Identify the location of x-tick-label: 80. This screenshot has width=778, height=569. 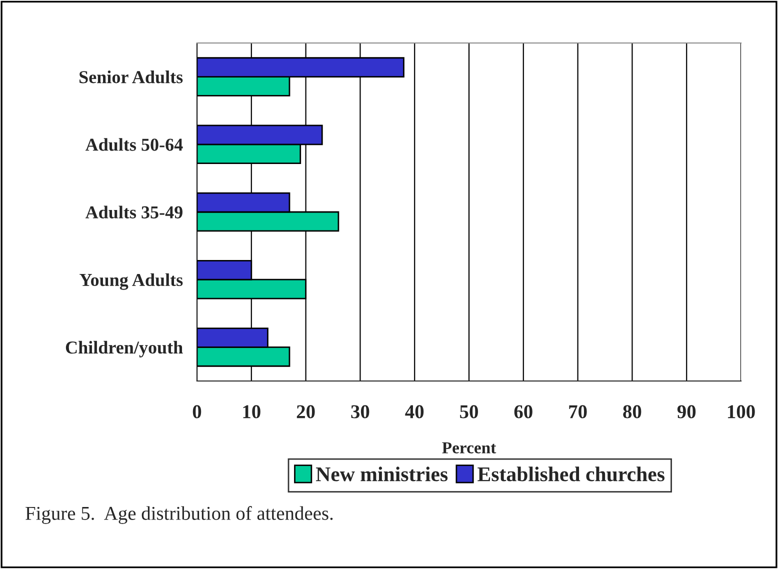
(632, 411).